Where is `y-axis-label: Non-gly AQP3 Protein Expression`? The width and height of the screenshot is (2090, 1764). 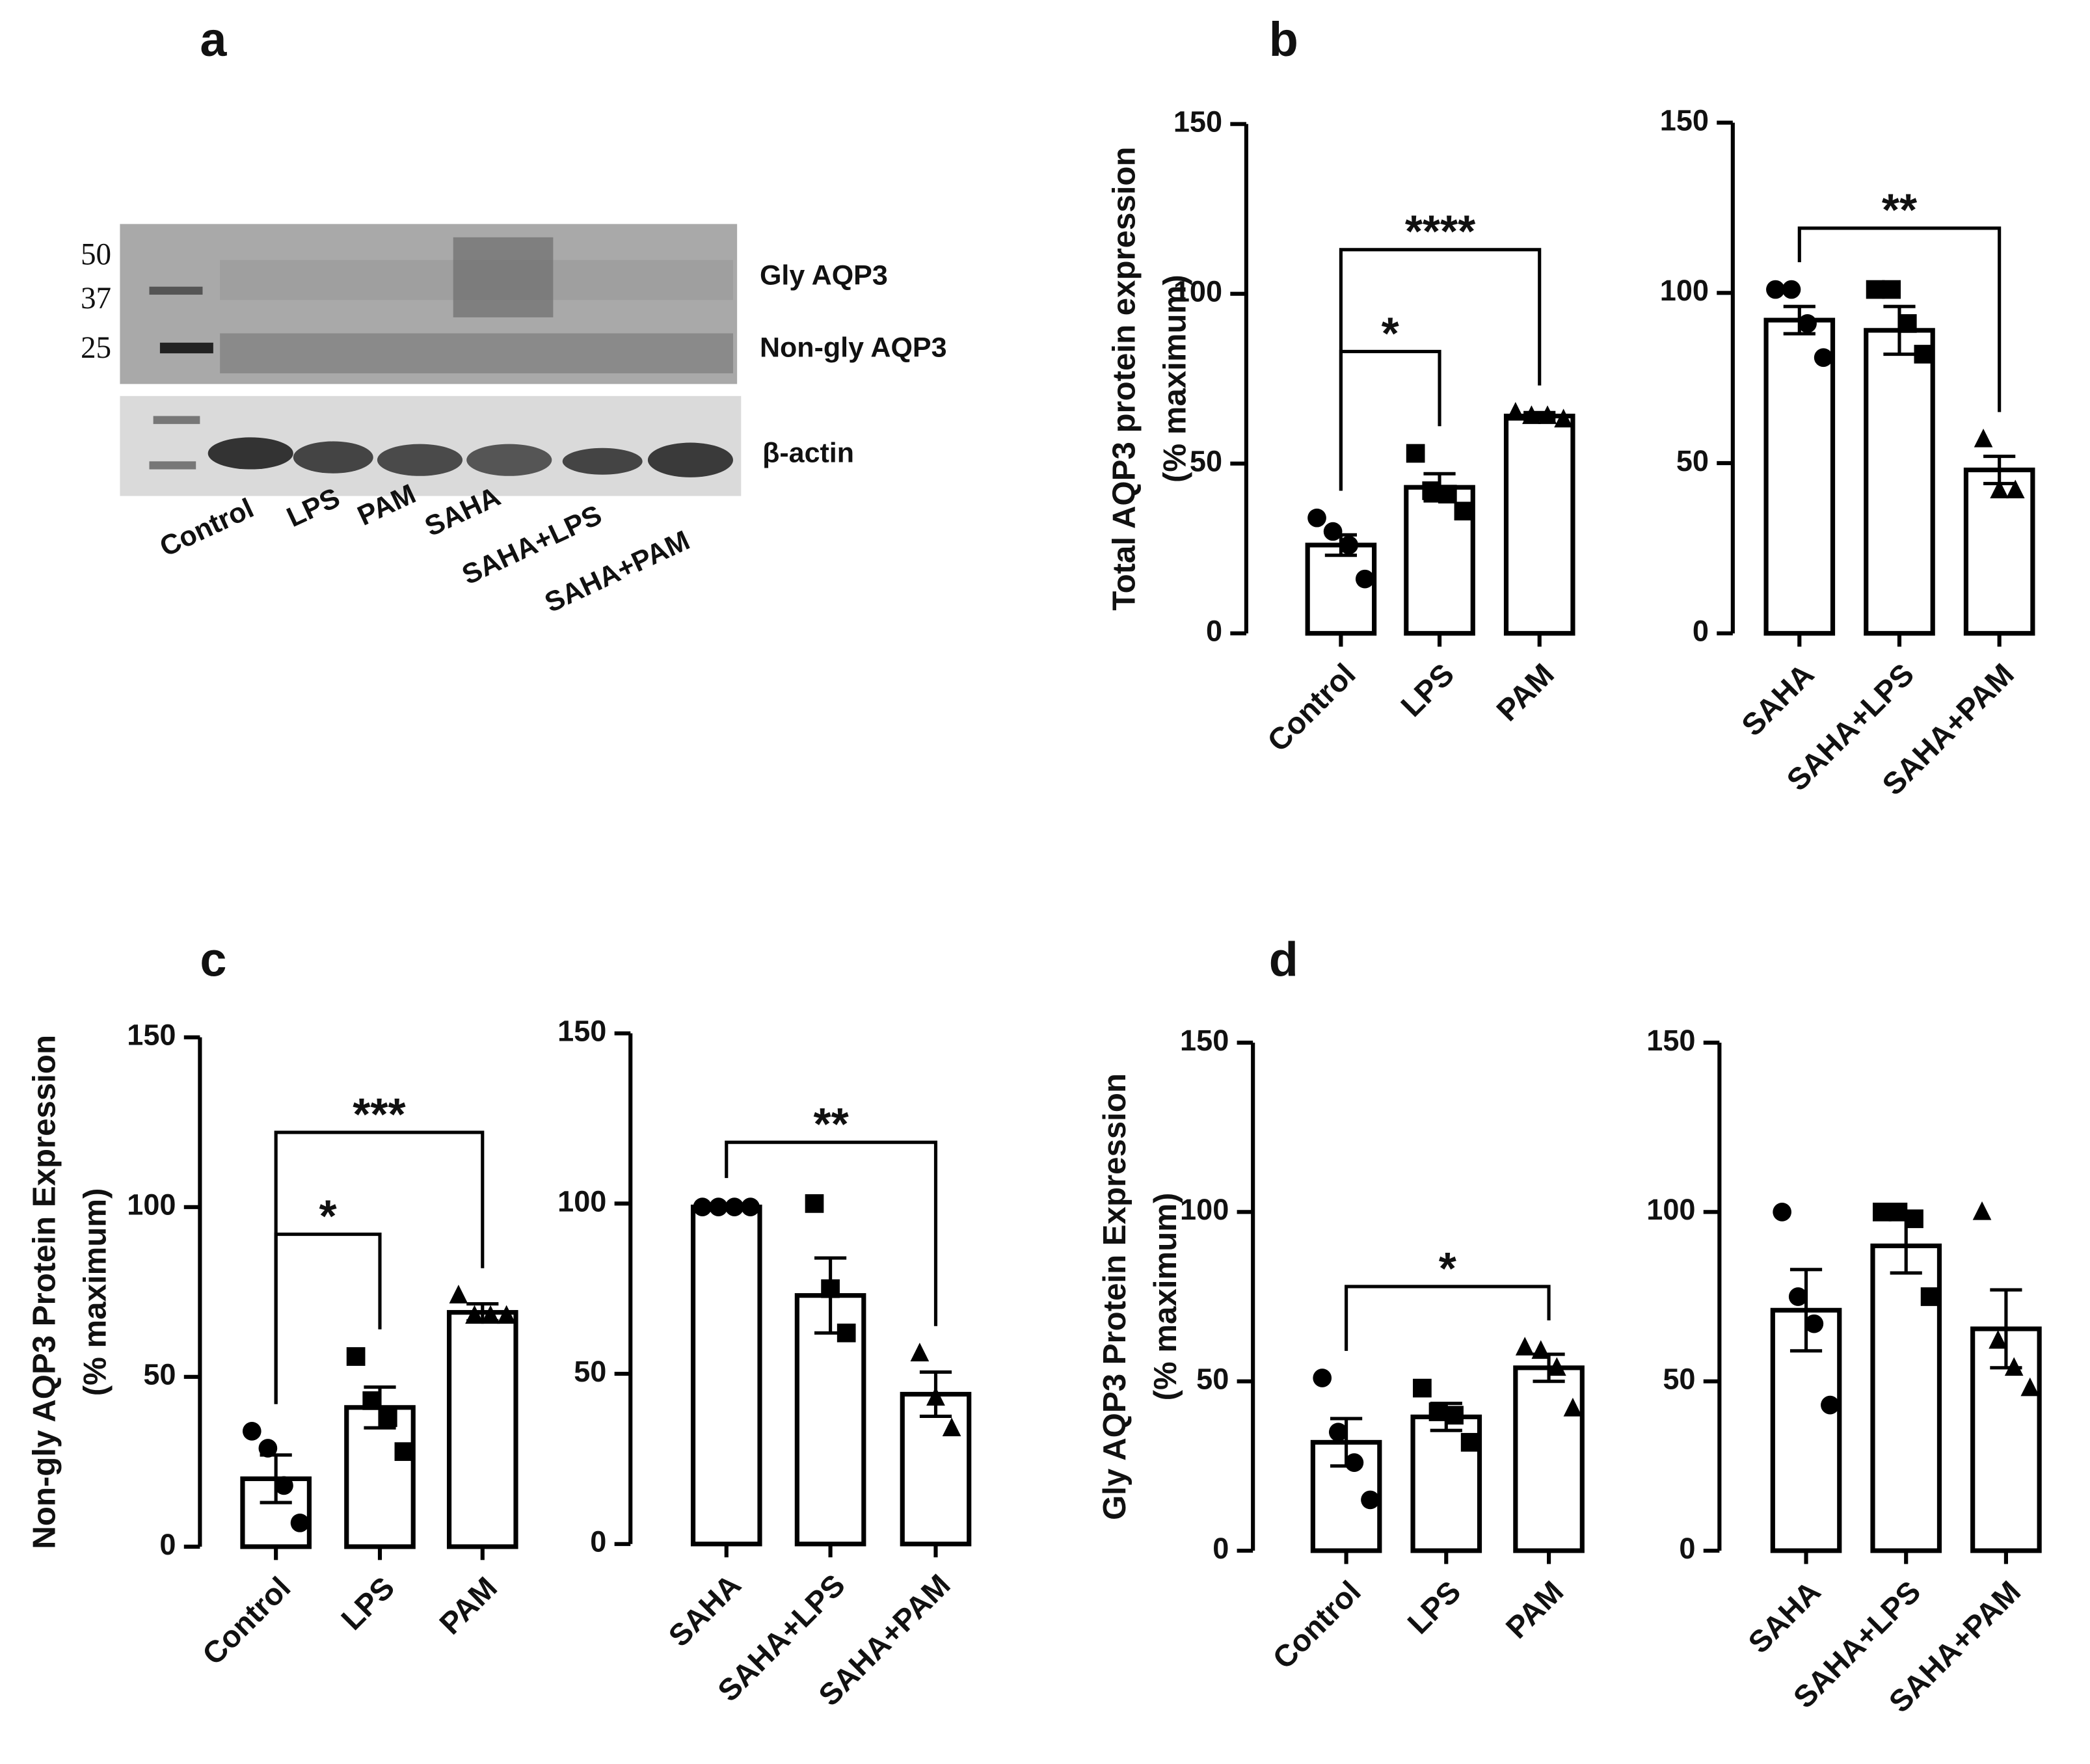
y-axis-label: Non-gly AQP3 Protein Expression is located at coordinates (44, 1292).